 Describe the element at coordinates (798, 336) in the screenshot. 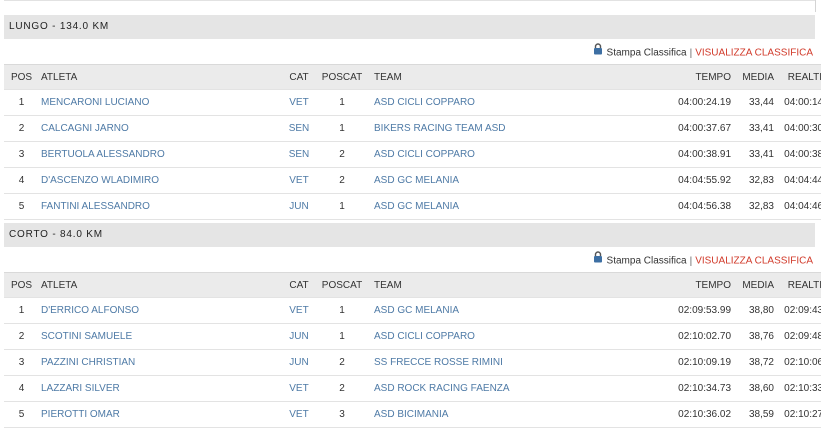

I see `cell-realtime: 02:09:48.00` at that location.